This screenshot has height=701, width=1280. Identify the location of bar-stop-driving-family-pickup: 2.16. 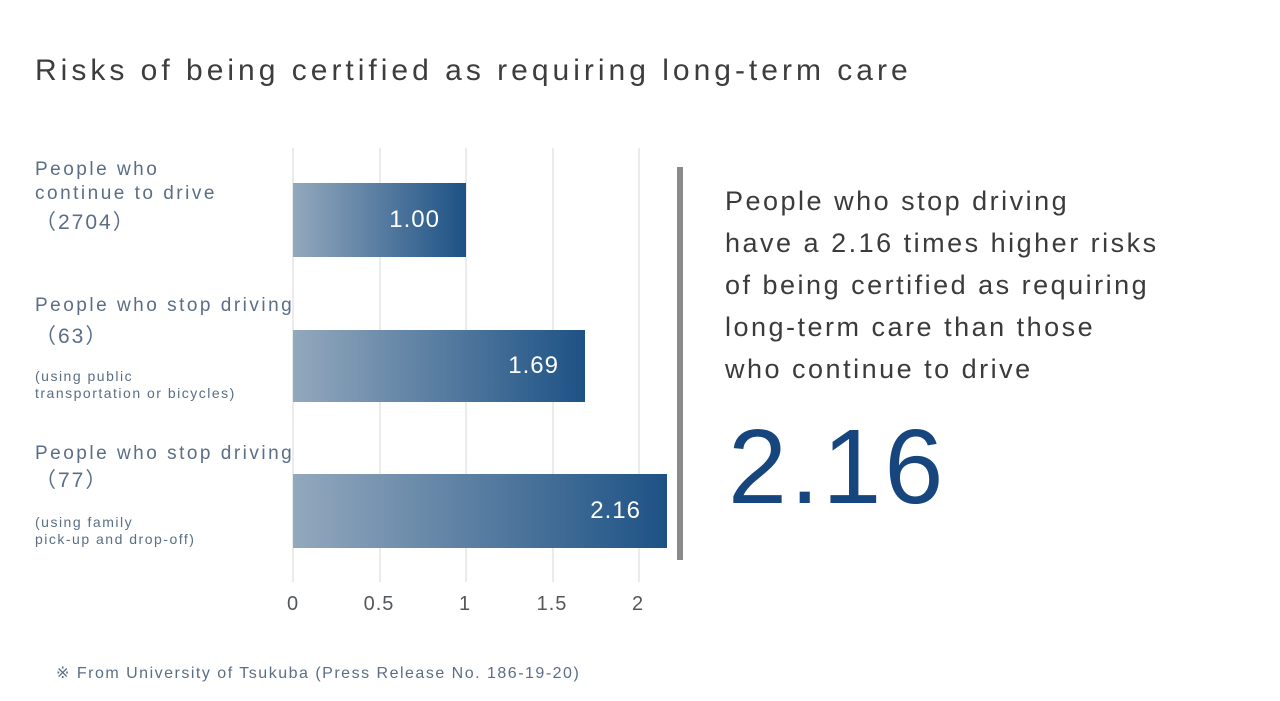
(480, 511).